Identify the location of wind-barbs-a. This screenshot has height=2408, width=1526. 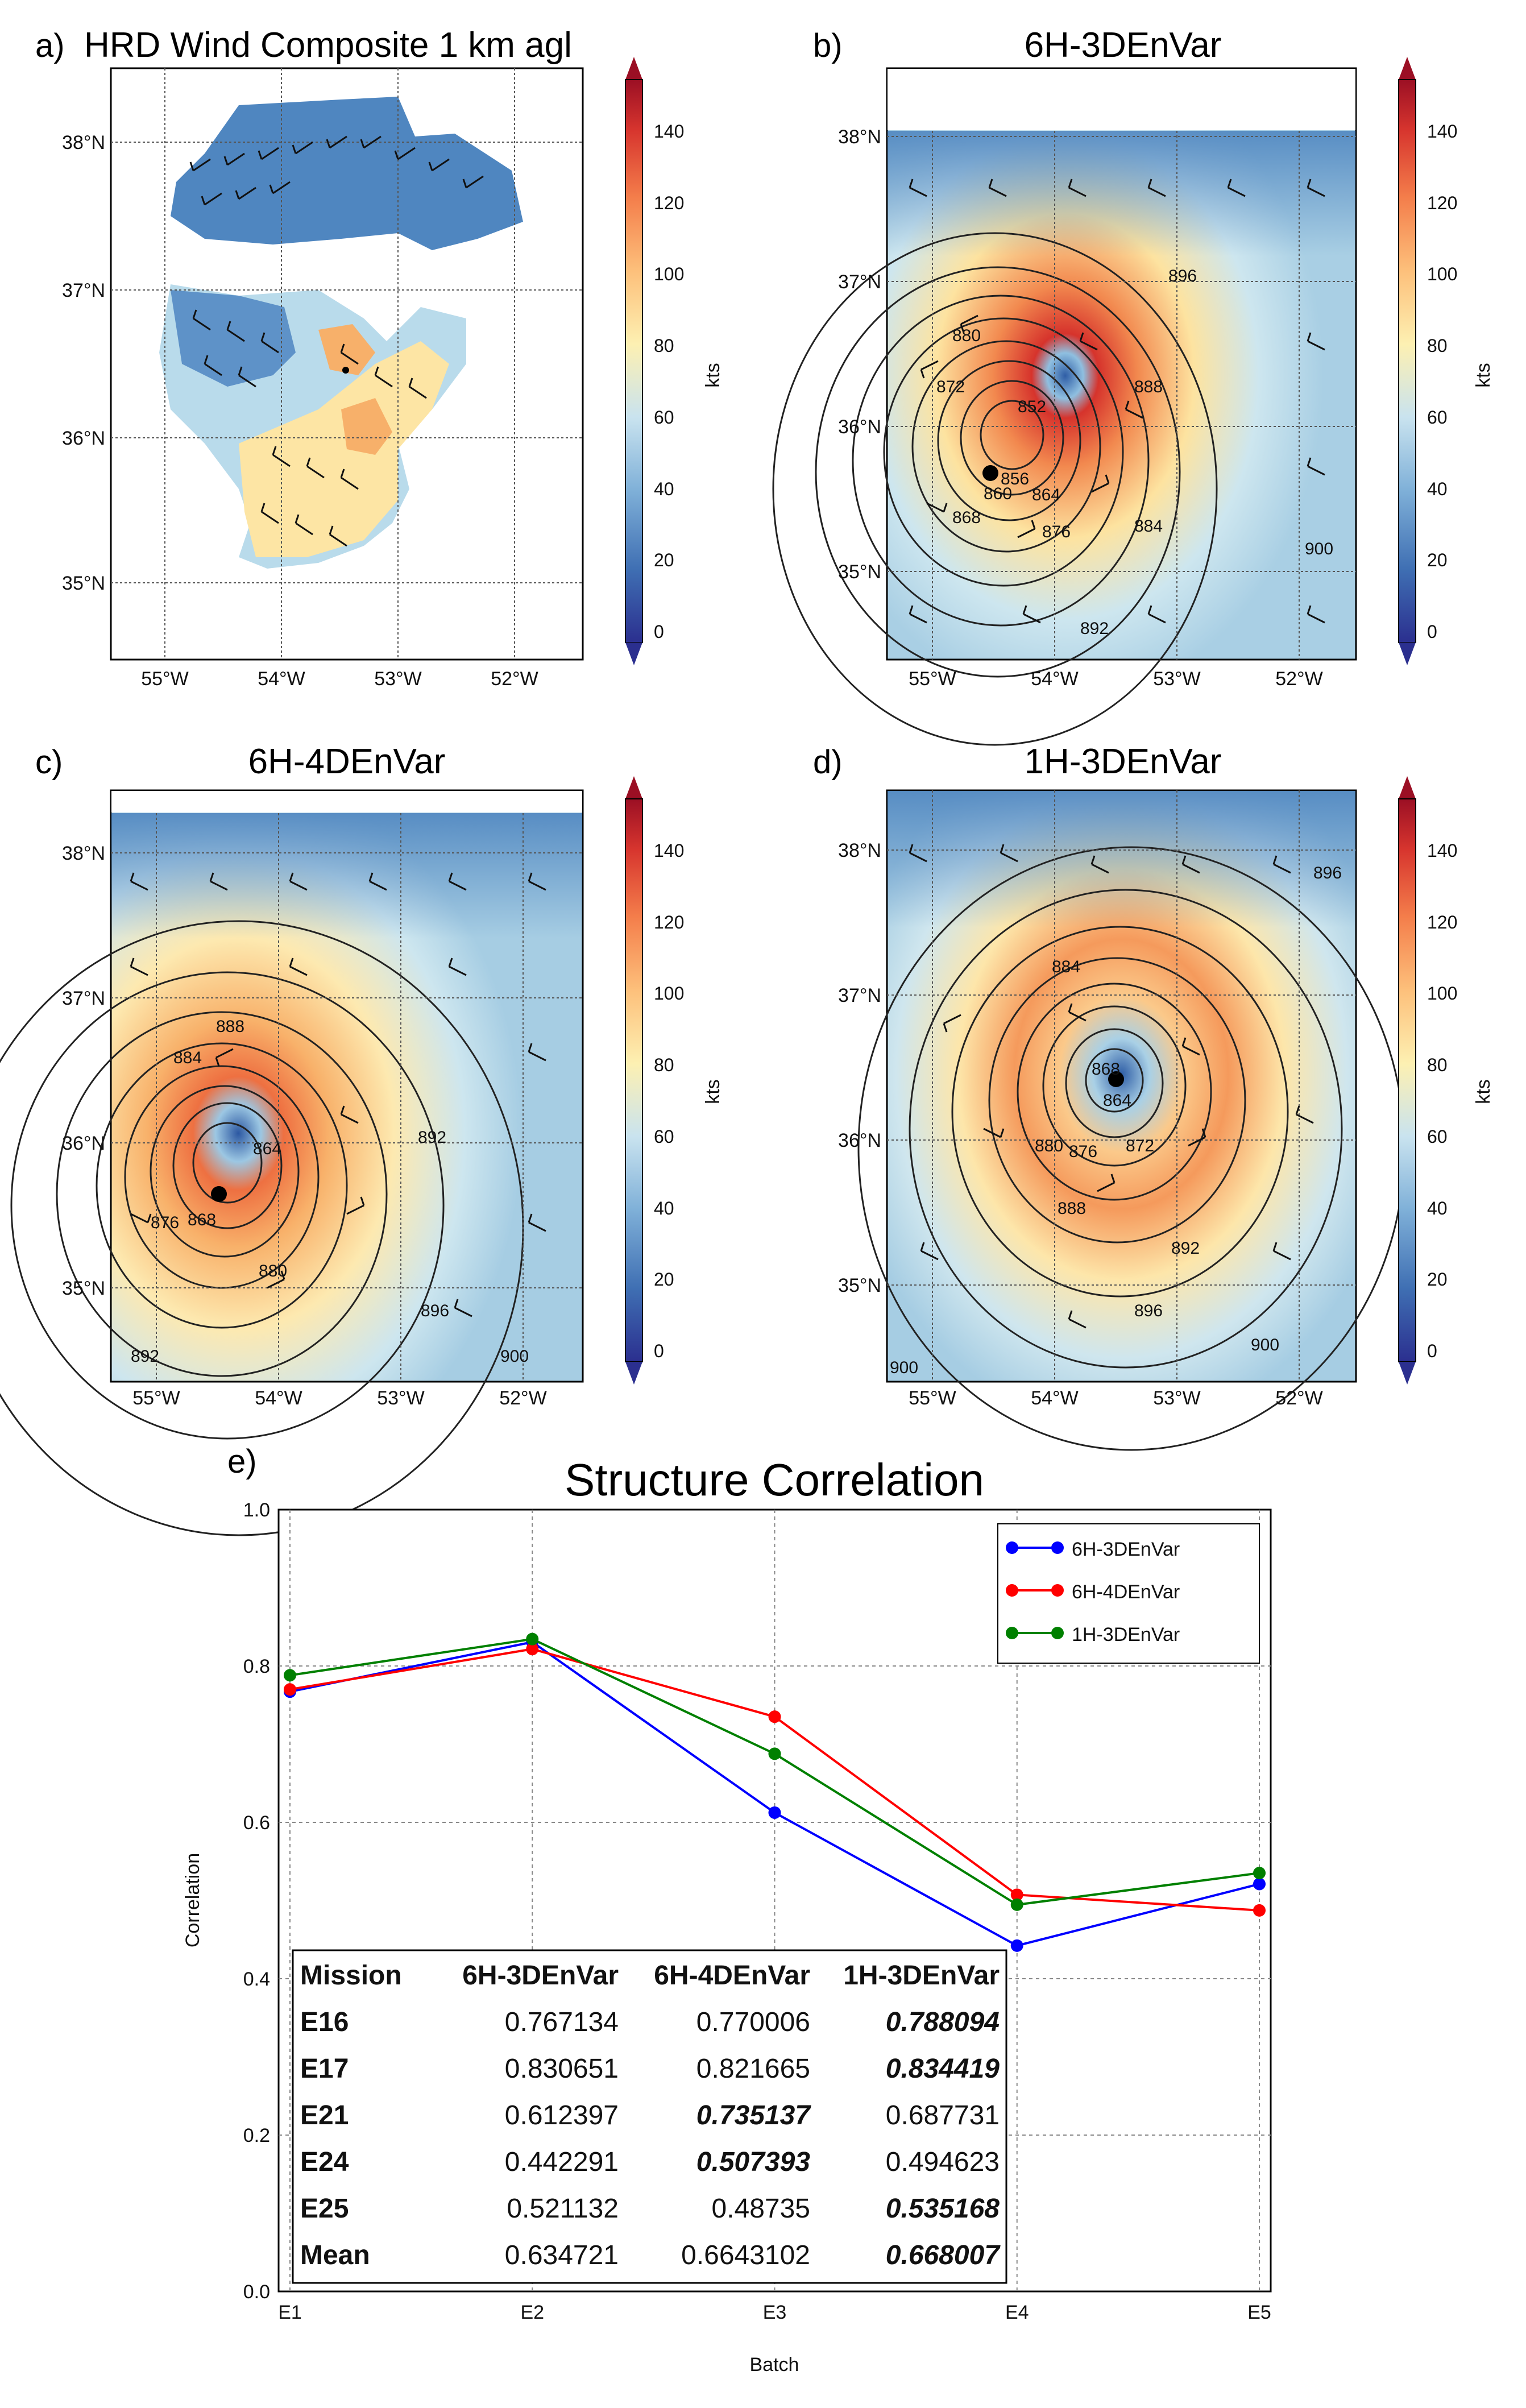
(336, 341).